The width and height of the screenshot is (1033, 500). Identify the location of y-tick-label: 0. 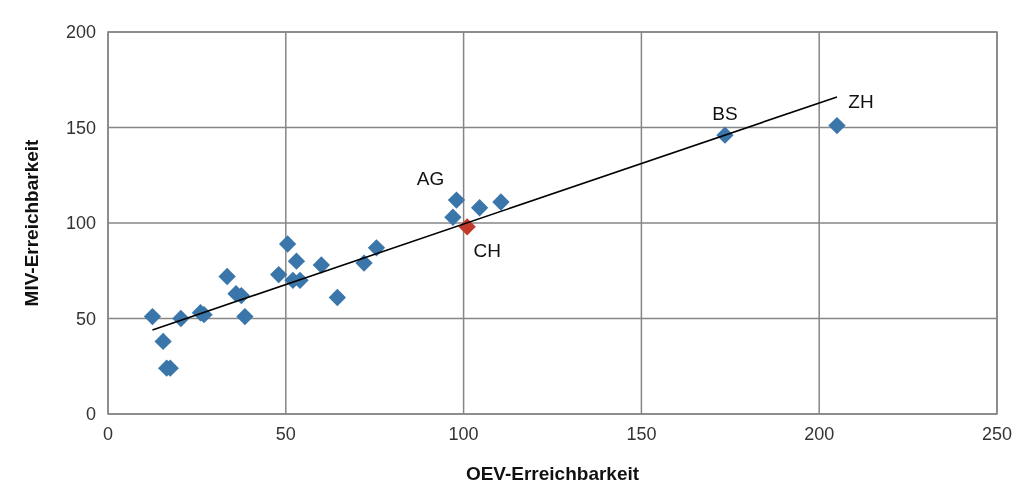
(90, 414).